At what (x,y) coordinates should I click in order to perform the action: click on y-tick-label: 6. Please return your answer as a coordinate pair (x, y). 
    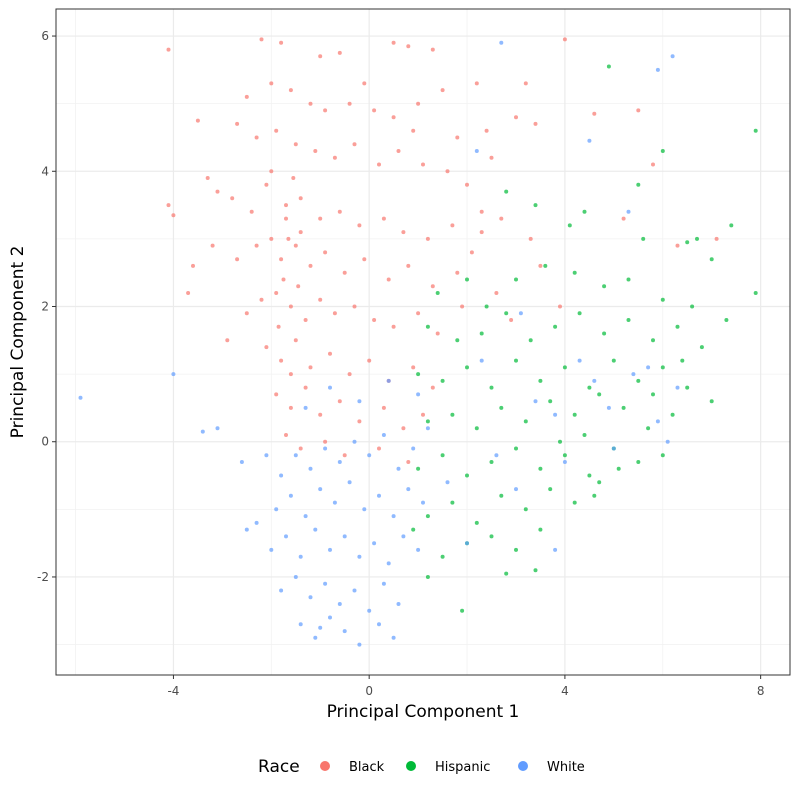
    Looking at the image, I should click on (45, 36).